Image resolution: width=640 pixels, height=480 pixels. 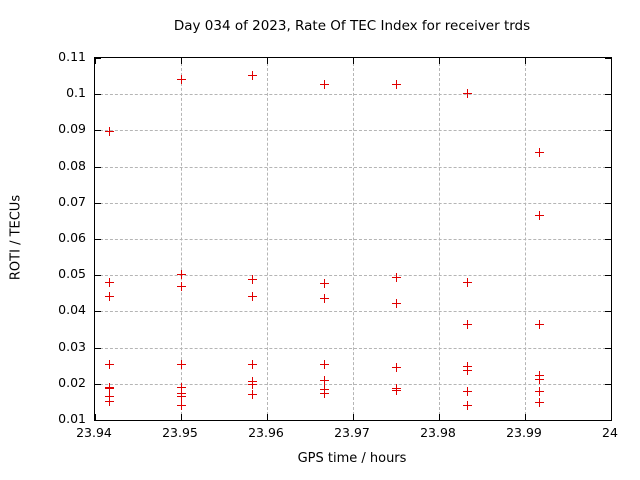 What do you see at coordinates (72, 273) in the screenshot?
I see `y-tick-label: 0.05` at bounding box center [72, 273].